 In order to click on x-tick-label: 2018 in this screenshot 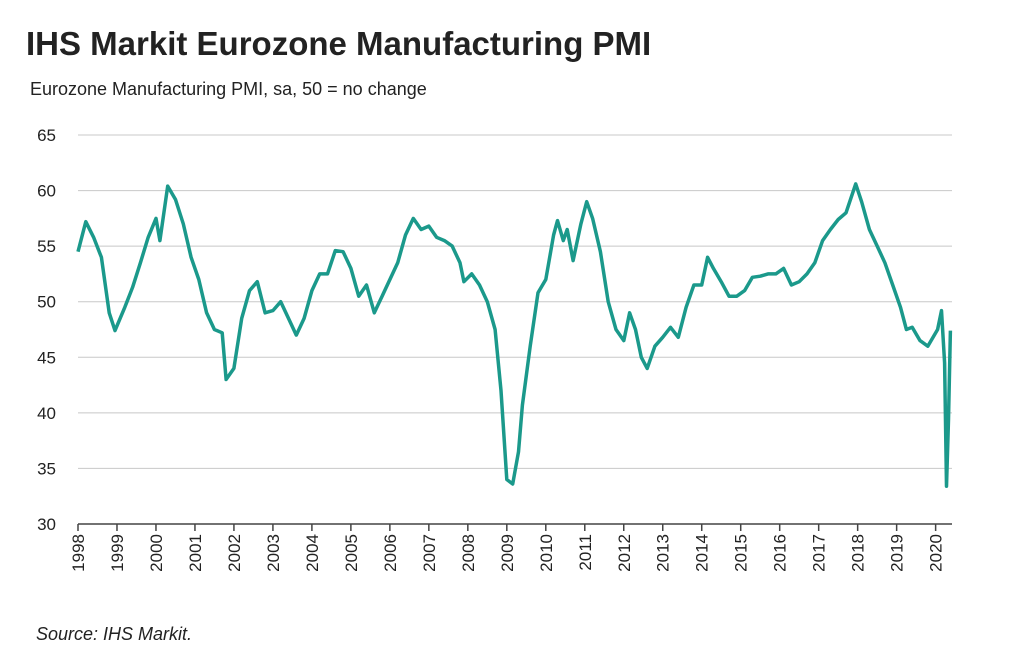, I will do `click(858, 553)`.